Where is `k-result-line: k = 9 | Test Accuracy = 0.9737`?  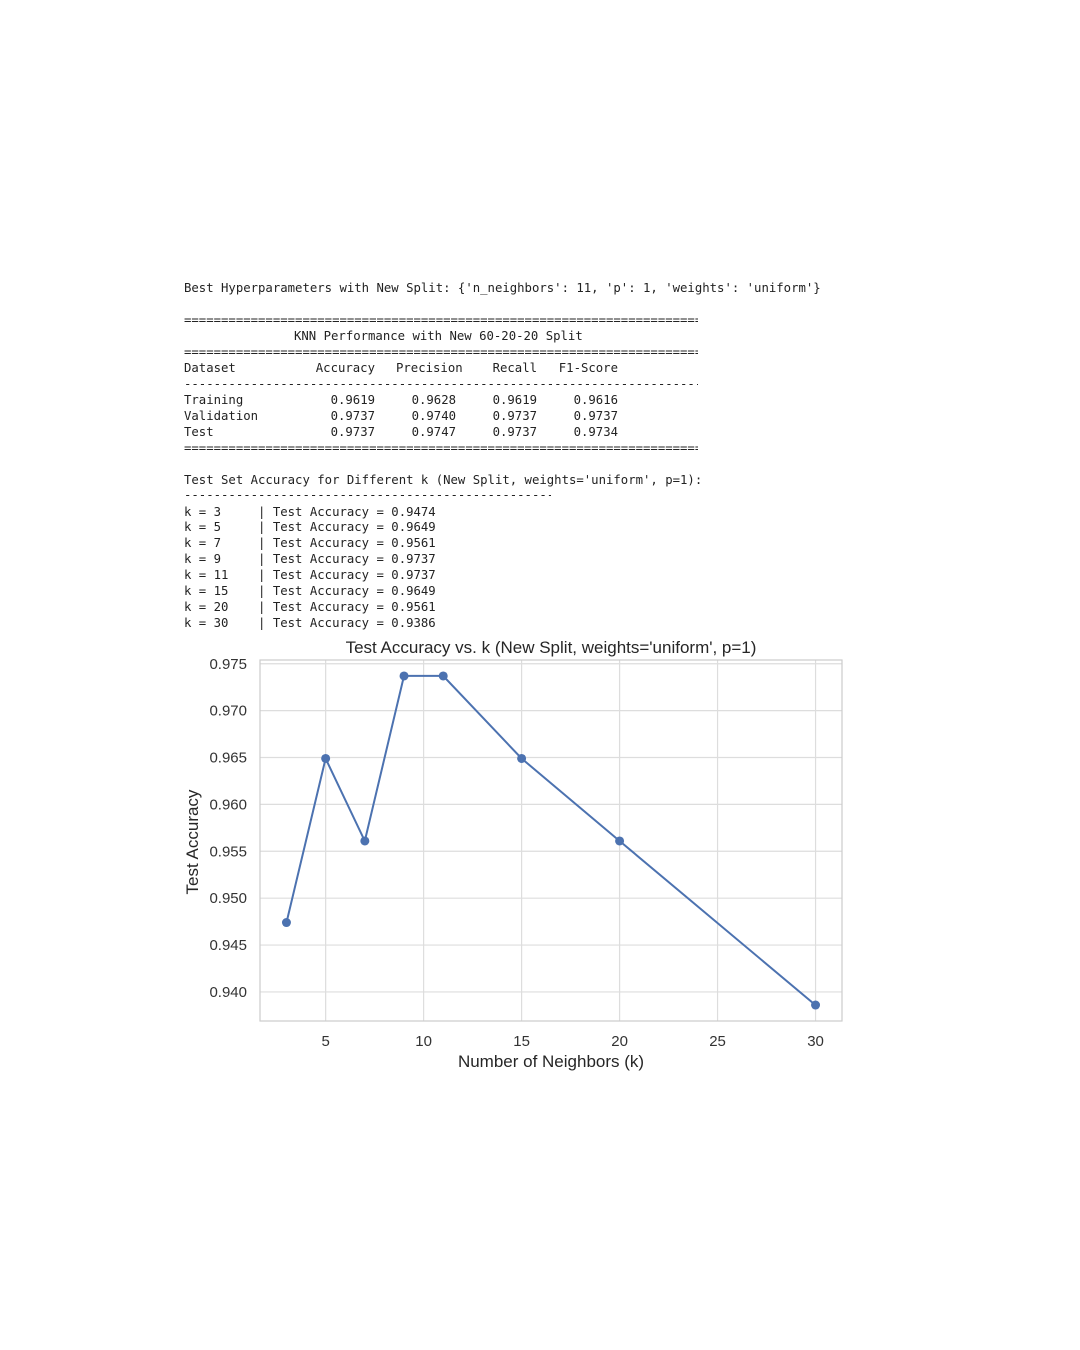
k-result-line: k = 9 | Test Accuracy = 0.9737 is located at coordinates (310, 559).